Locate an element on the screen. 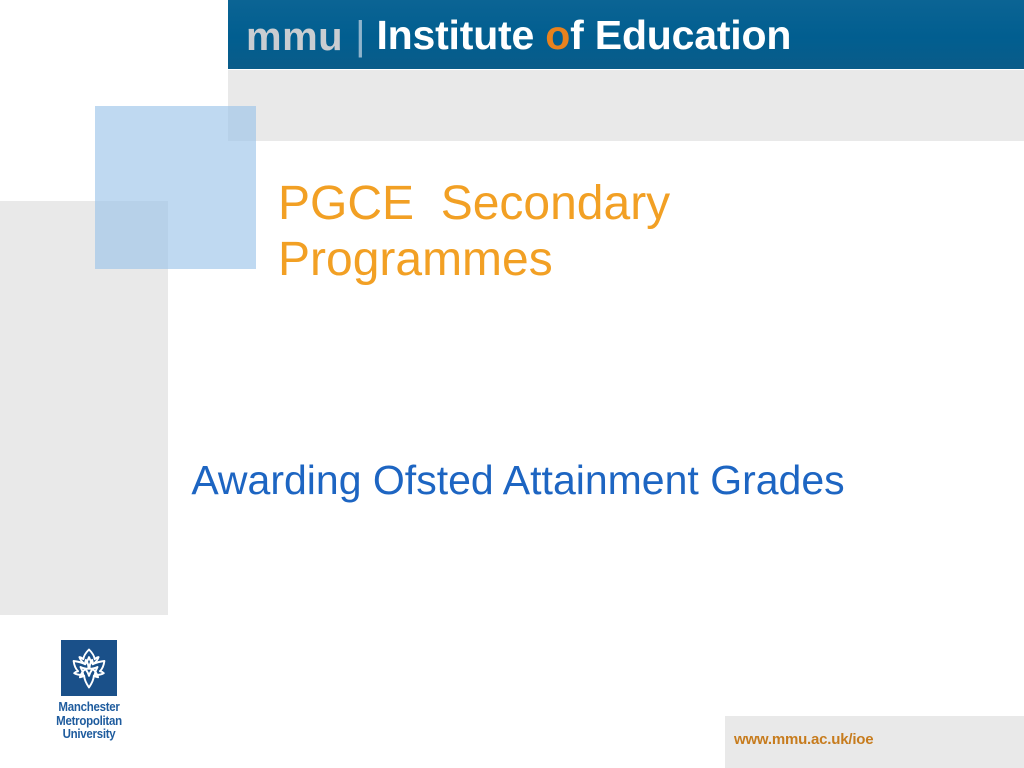 Image resolution: width=1024 pixels, height=768 pixels. banner-brand-text: mmu is located at coordinates (295, 36).